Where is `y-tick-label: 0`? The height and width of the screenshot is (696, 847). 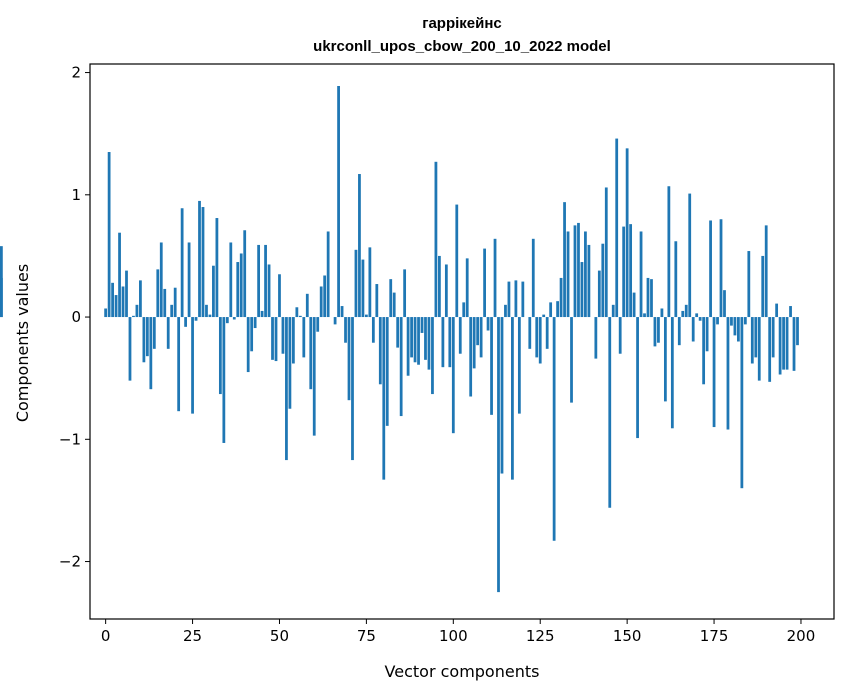 y-tick-label: 0 is located at coordinates (76, 317).